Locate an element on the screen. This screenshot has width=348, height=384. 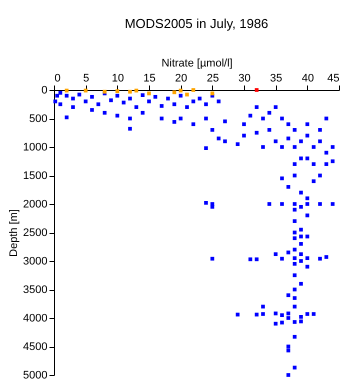
x-tick-label: 25 is located at coordinates (212, 78).